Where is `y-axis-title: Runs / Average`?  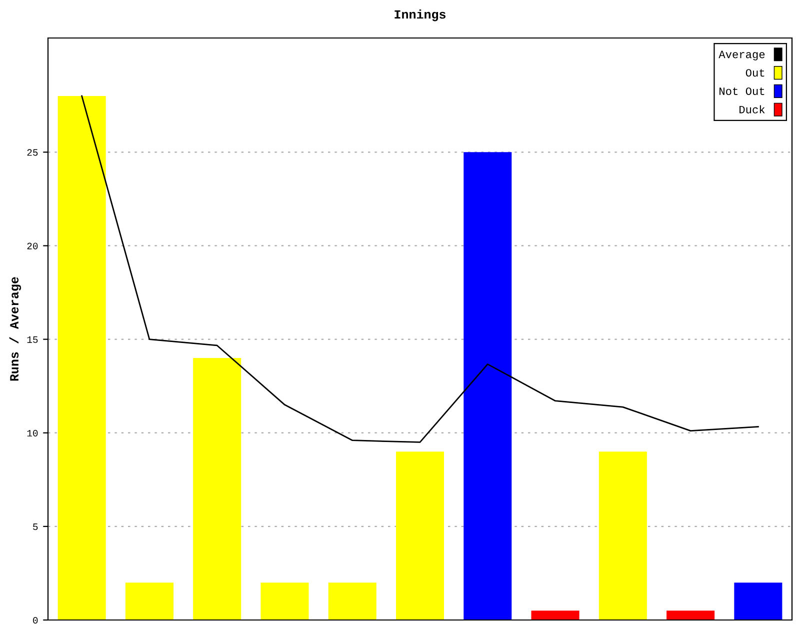 y-axis-title: Runs / Average is located at coordinates (15, 329).